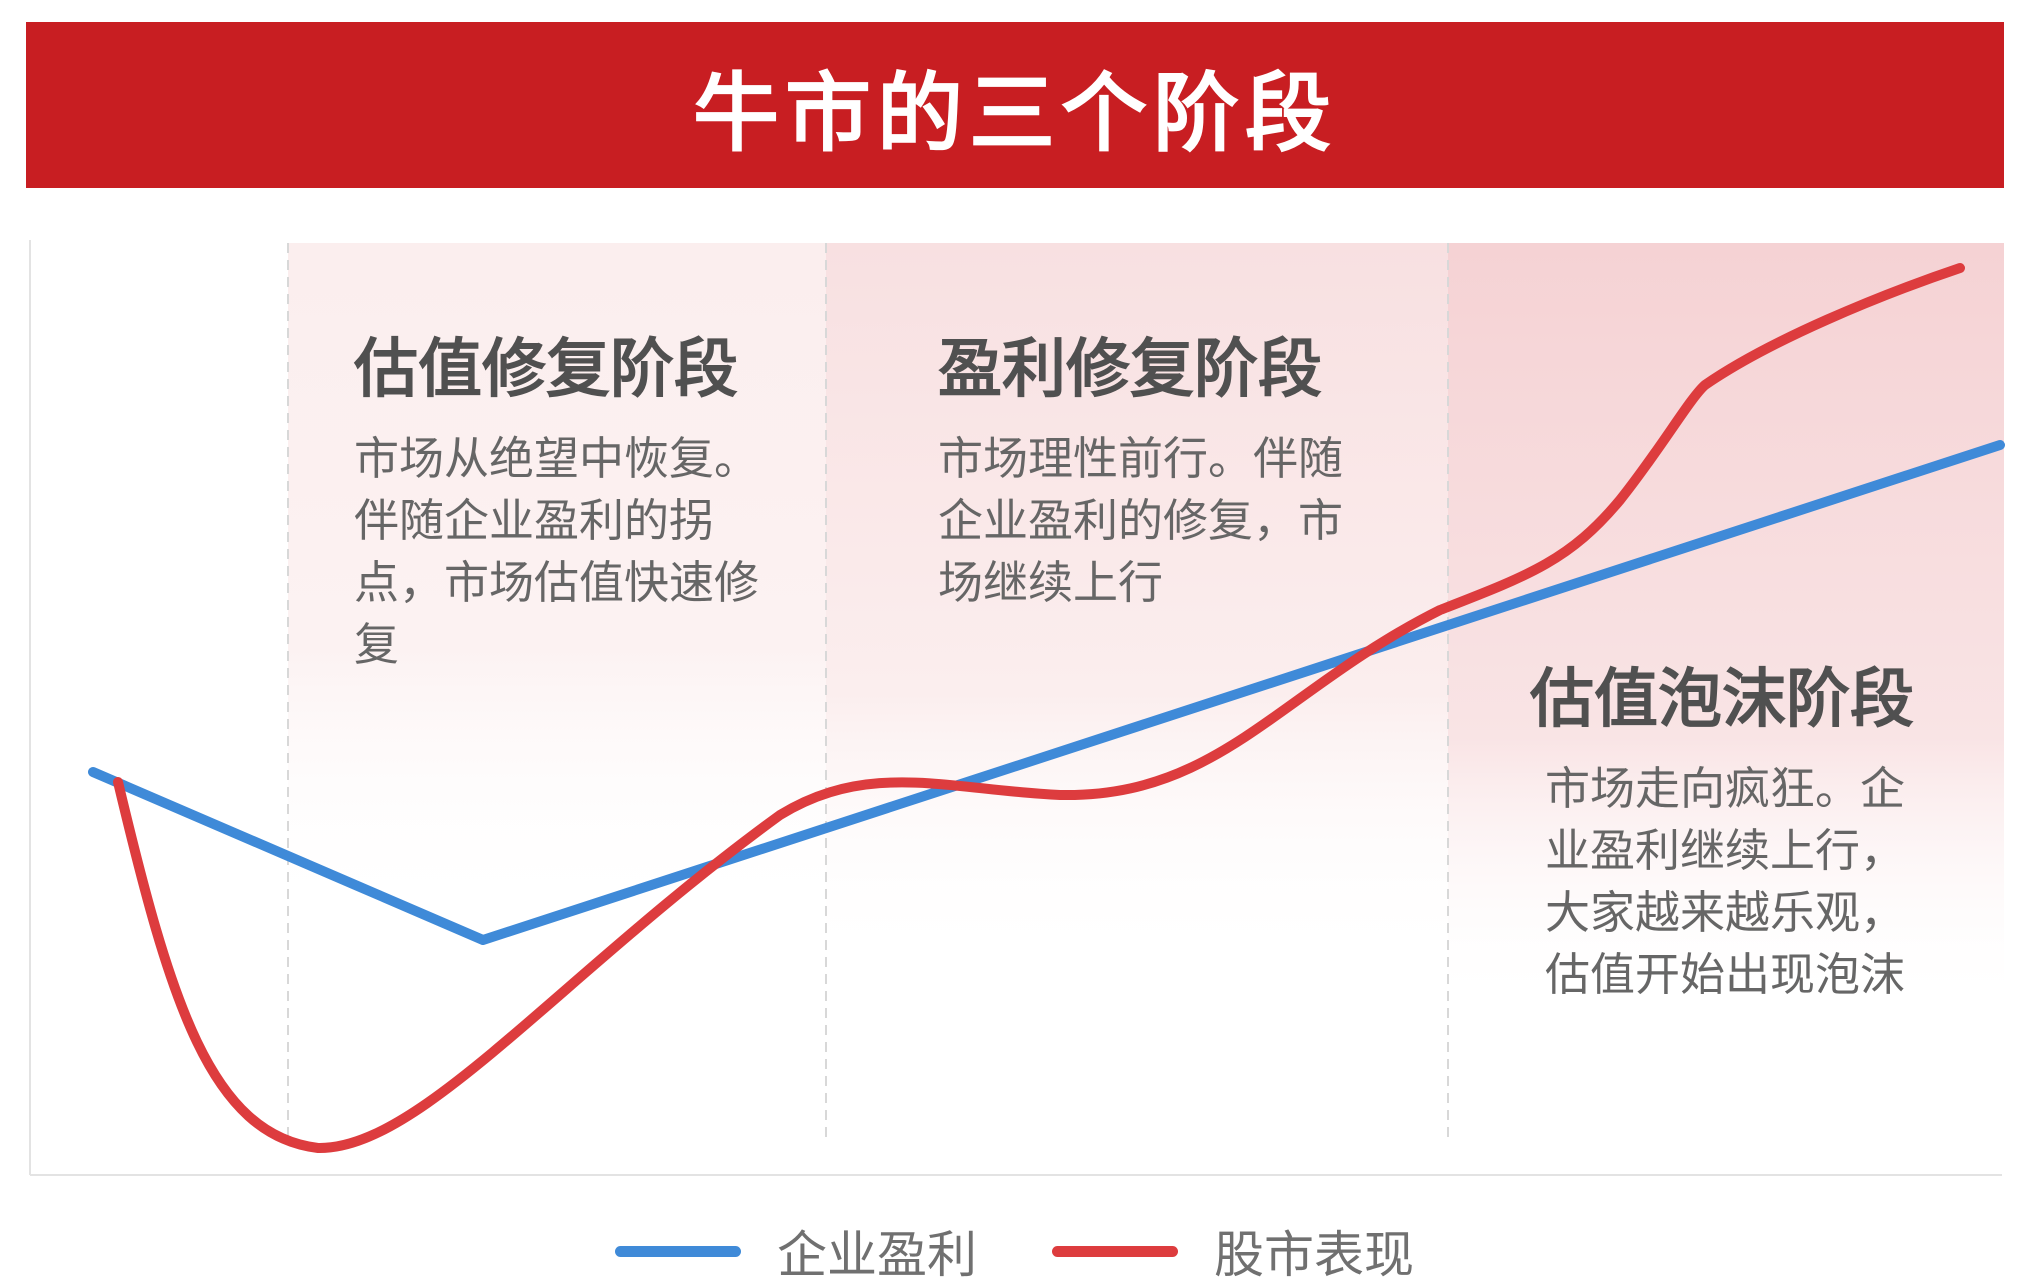 This screenshot has height=1287, width=2022. What do you see at coordinates (1141, 520) in the screenshot?
I see `phase-desc-earnings-repair: 市场理性前行。伴随企业盈利的修复，市场继续上行` at bounding box center [1141, 520].